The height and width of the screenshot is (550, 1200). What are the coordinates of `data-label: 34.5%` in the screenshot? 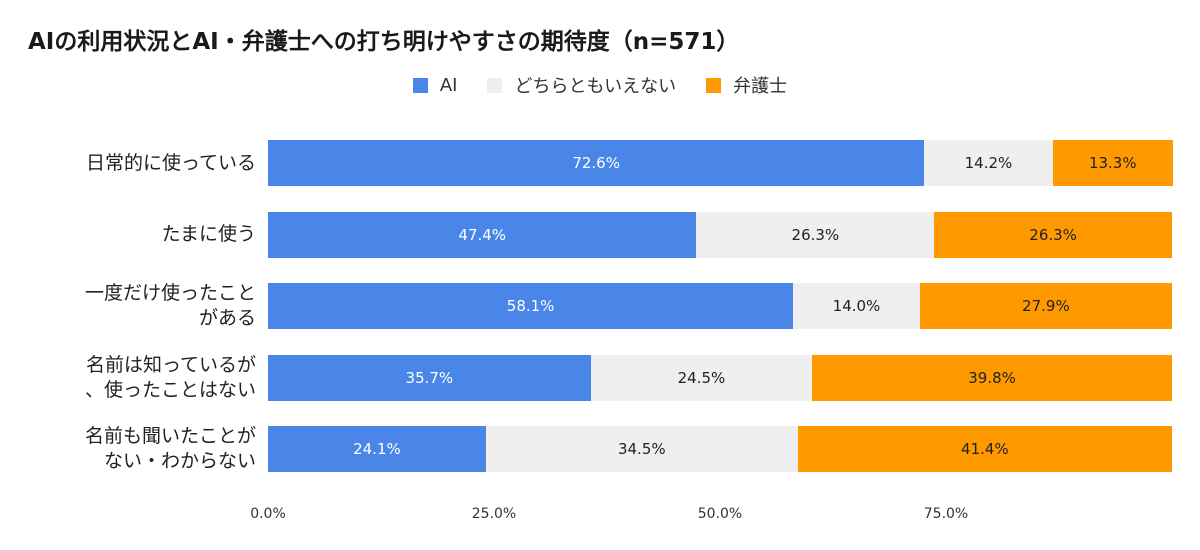 It's located at (641, 449).